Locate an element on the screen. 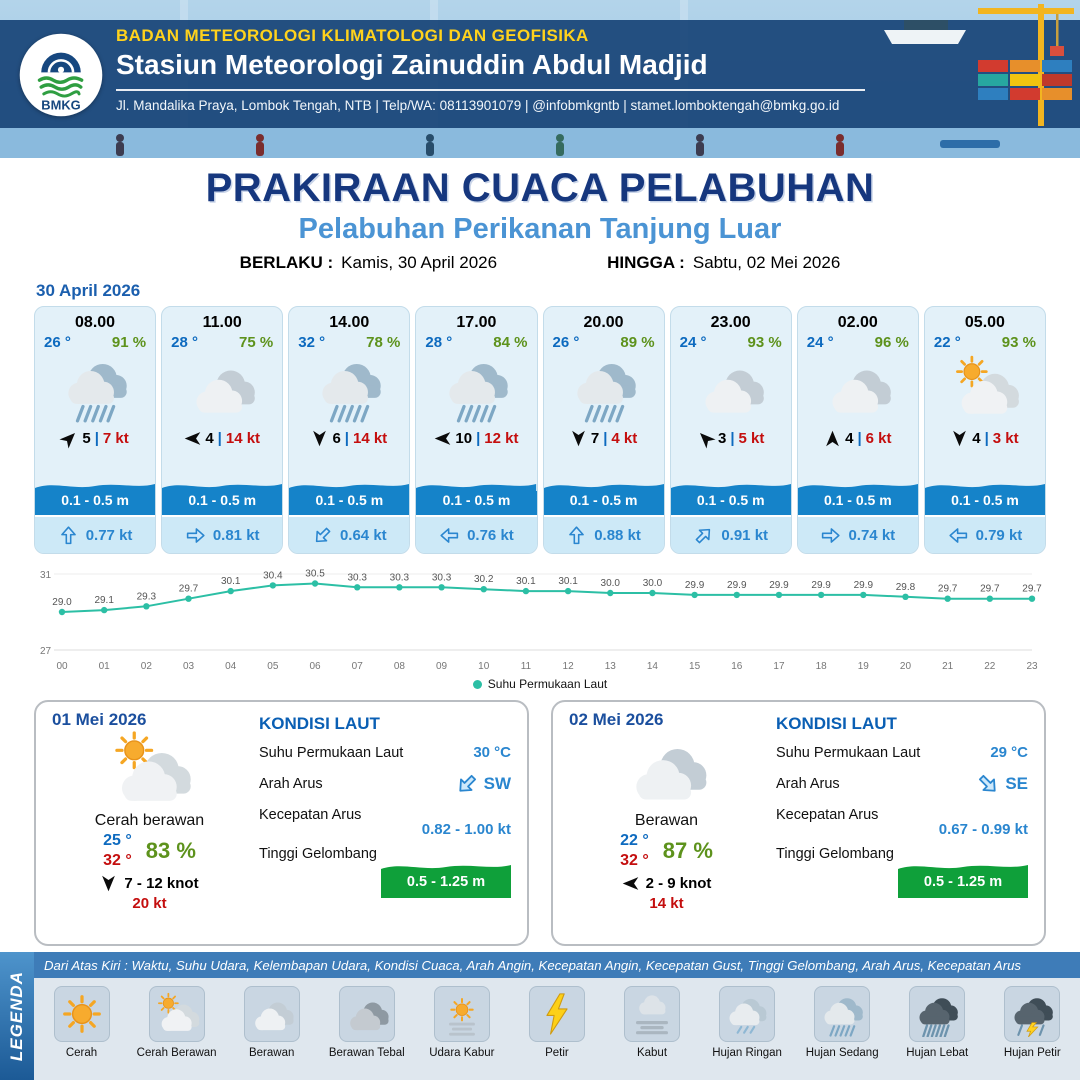 The image size is (1080, 1080). temp-humidity-row: 22 ° 93 % is located at coordinates (985, 341).